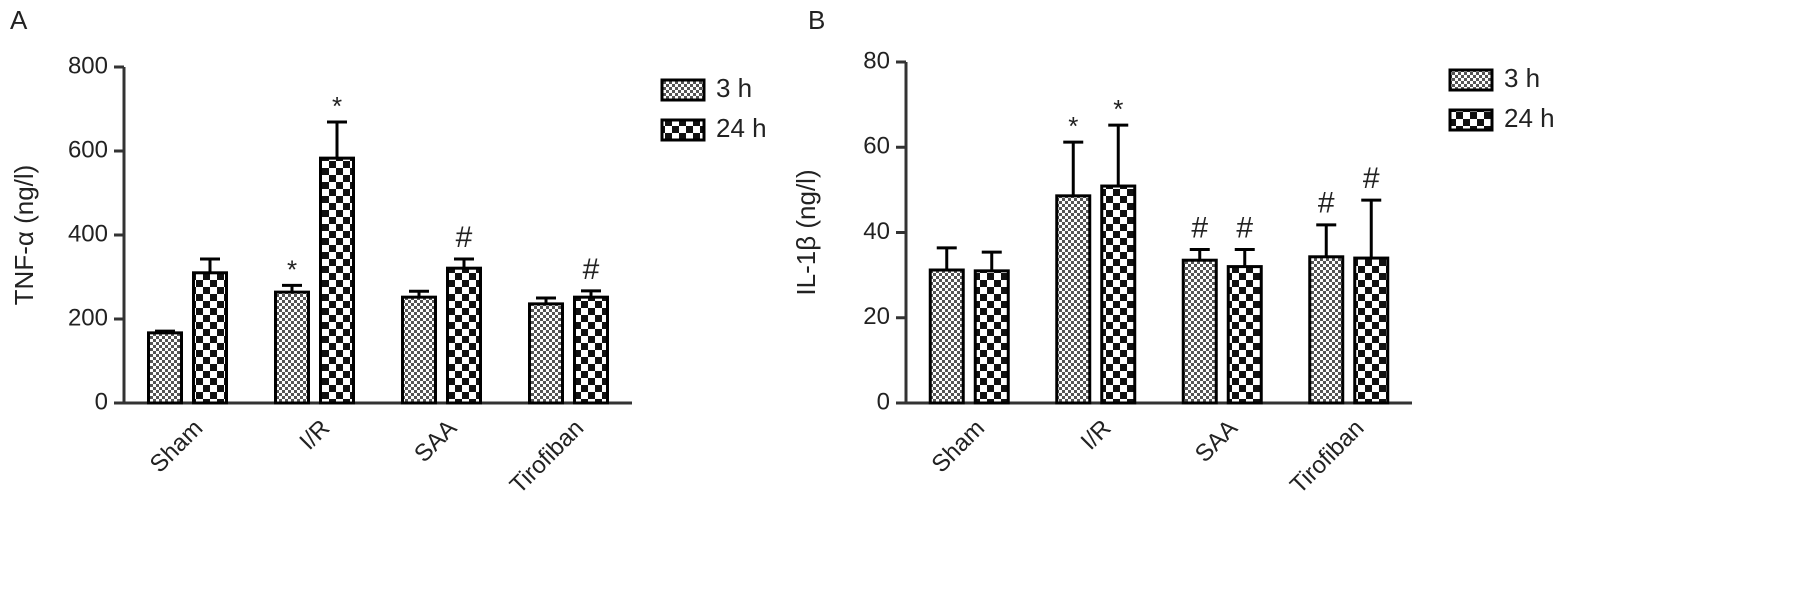 This screenshot has height=596, width=1795. What do you see at coordinates (24, 235) in the screenshot?
I see `y-axis-label: TNF-α (ng/l)` at bounding box center [24, 235].